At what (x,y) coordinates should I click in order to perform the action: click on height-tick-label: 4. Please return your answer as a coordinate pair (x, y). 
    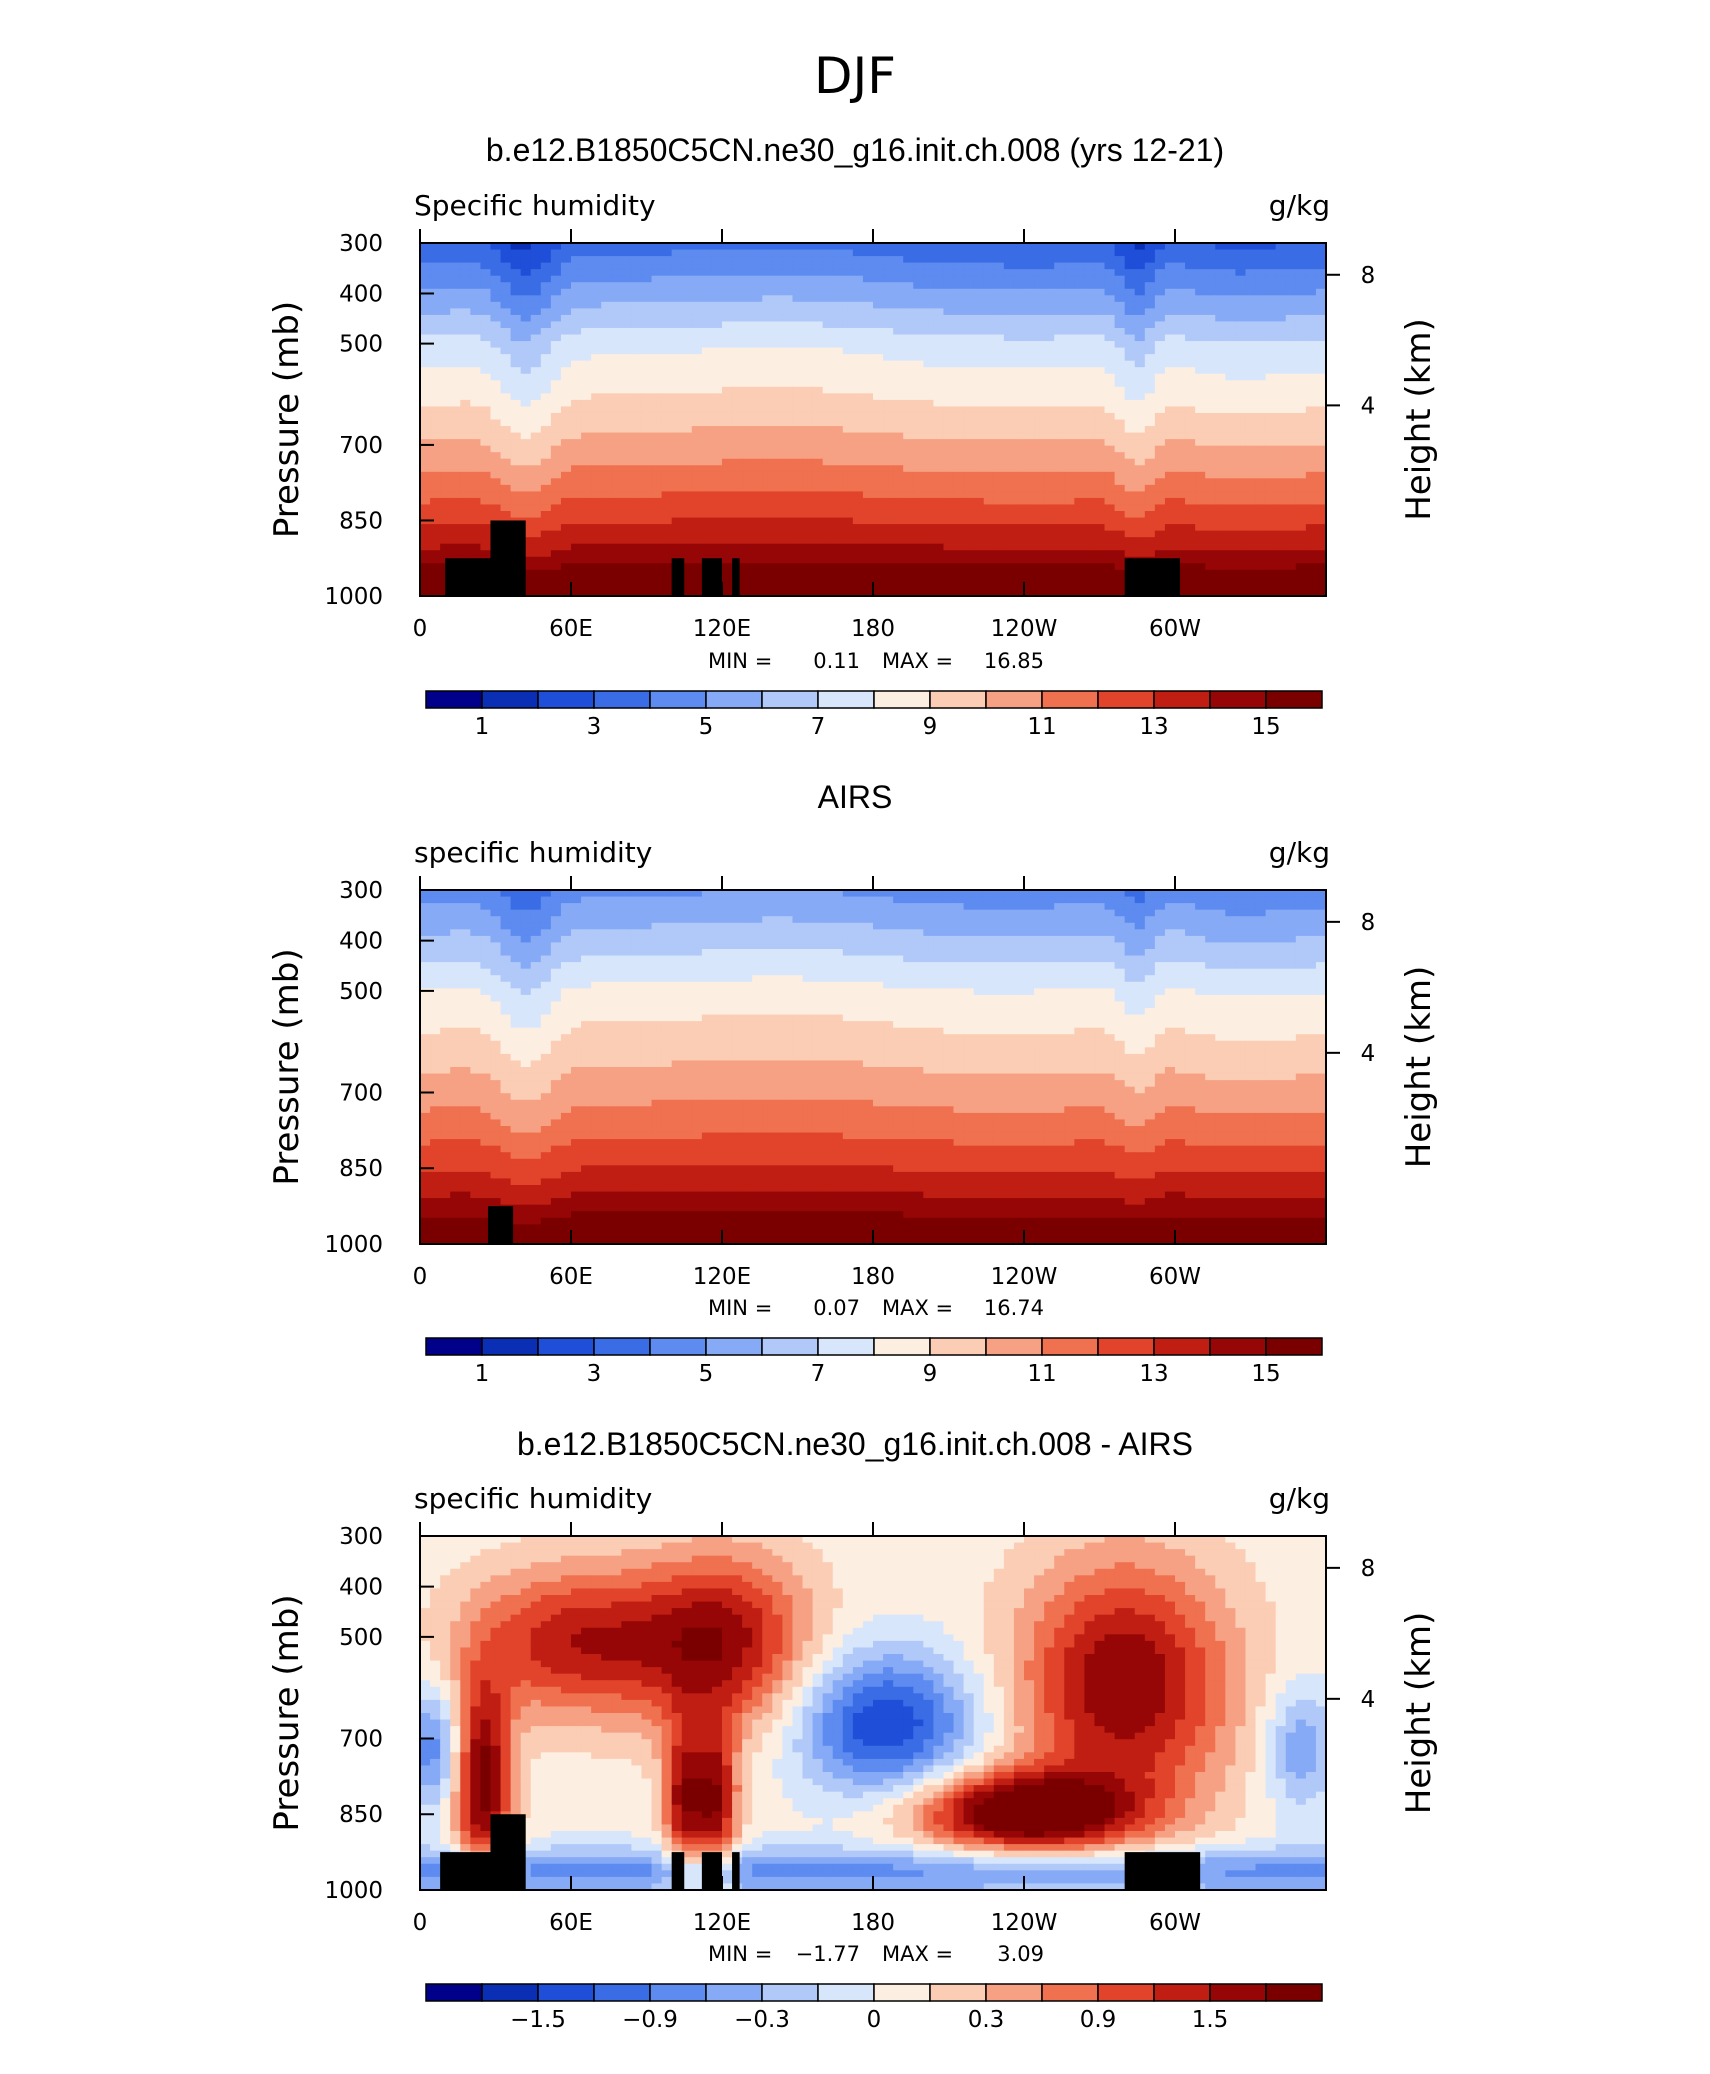
    Looking at the image, I should click on (1368, 406).